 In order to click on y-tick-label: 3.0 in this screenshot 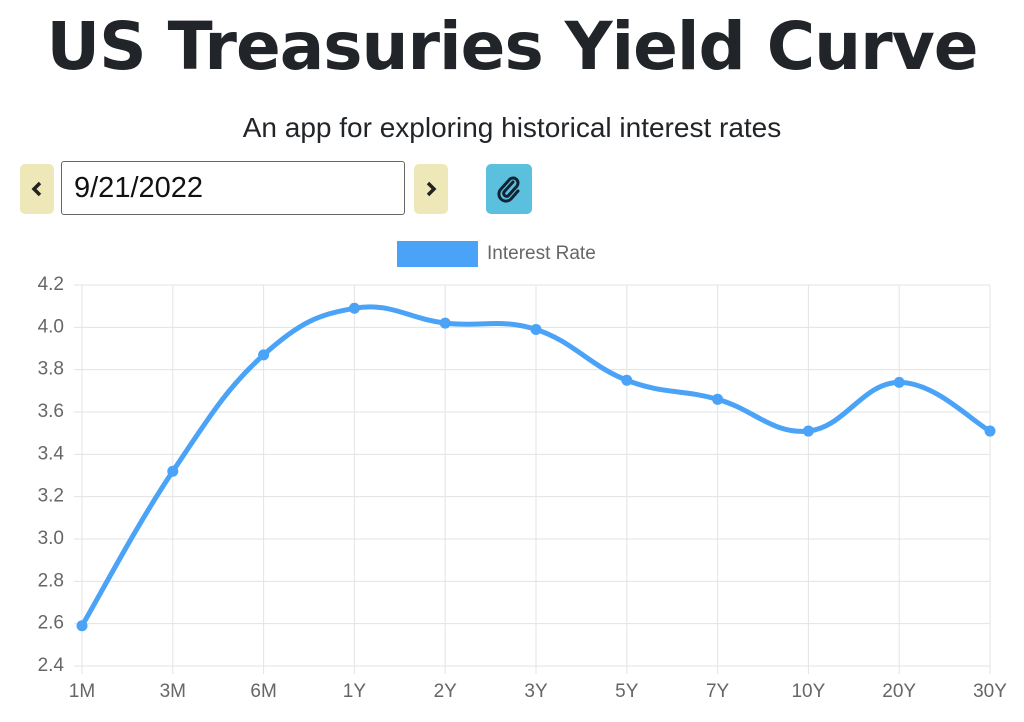, I will do `click(51, 538)`.